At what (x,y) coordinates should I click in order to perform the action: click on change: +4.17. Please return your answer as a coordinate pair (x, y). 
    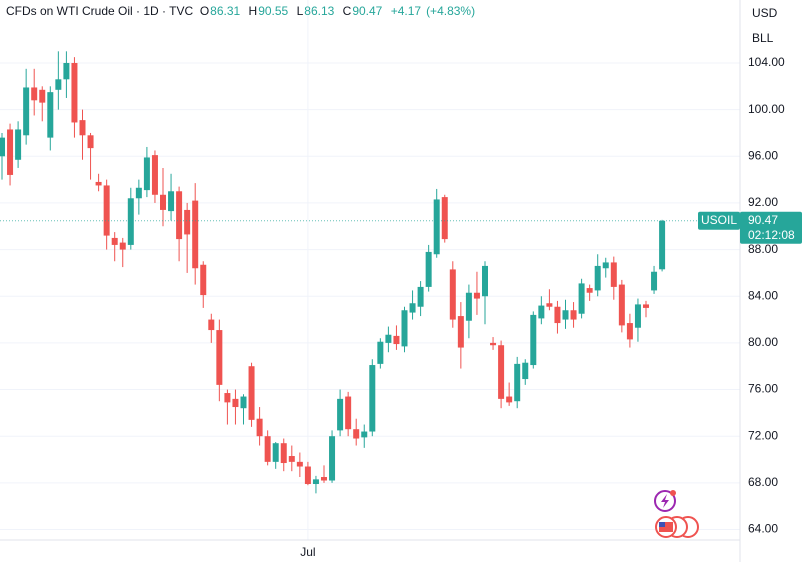
    Looking at the image, I should click on (406, 11).